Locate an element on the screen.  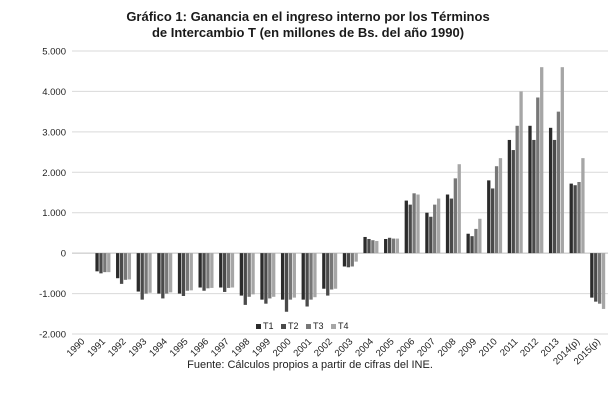
bar-T3-2014(p) is located at coordinates (579, 217).